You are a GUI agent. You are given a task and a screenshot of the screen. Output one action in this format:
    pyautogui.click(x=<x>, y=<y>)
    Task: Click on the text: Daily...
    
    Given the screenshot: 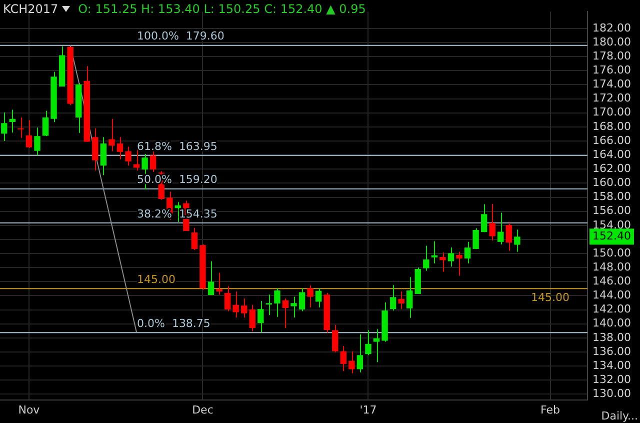 What is the action you would take?
    pyautogui.click(x=619, y=415)
    